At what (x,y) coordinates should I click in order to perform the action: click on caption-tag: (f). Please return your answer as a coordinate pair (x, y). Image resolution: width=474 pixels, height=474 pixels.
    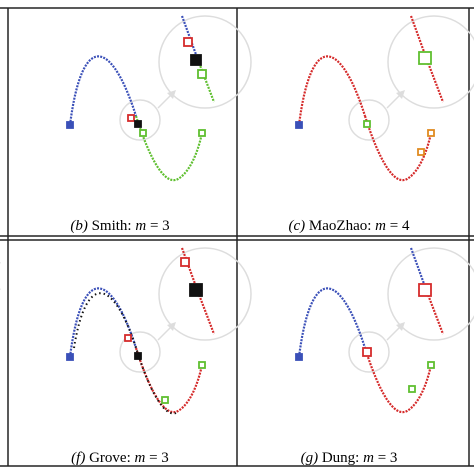
    Looking at the image, I should click on (78, 458).